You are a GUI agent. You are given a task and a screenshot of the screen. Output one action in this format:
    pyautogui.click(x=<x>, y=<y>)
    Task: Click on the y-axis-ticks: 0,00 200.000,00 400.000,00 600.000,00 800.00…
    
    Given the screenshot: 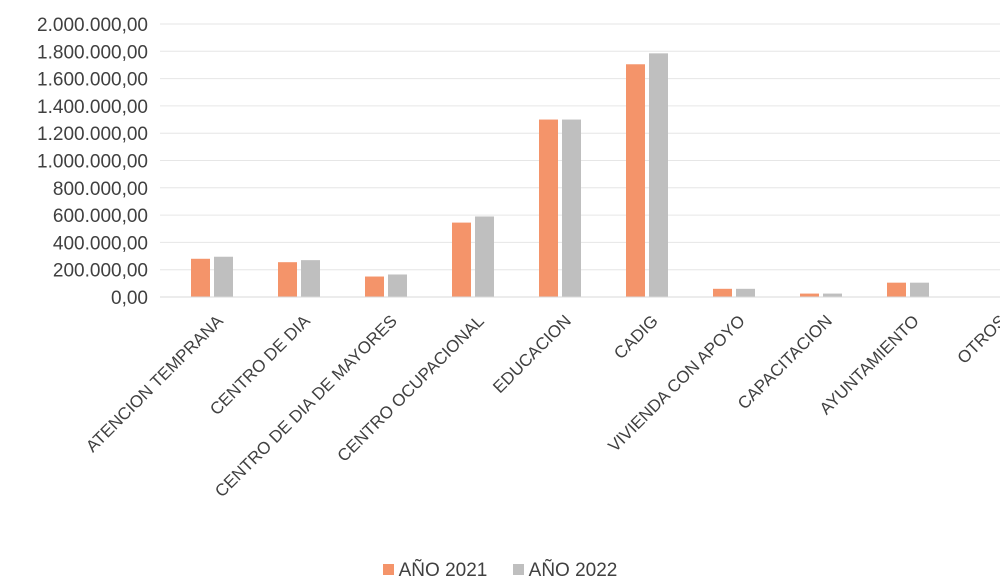 What is the action you would take?
    pyautogui.click(x=92, y=162)
    